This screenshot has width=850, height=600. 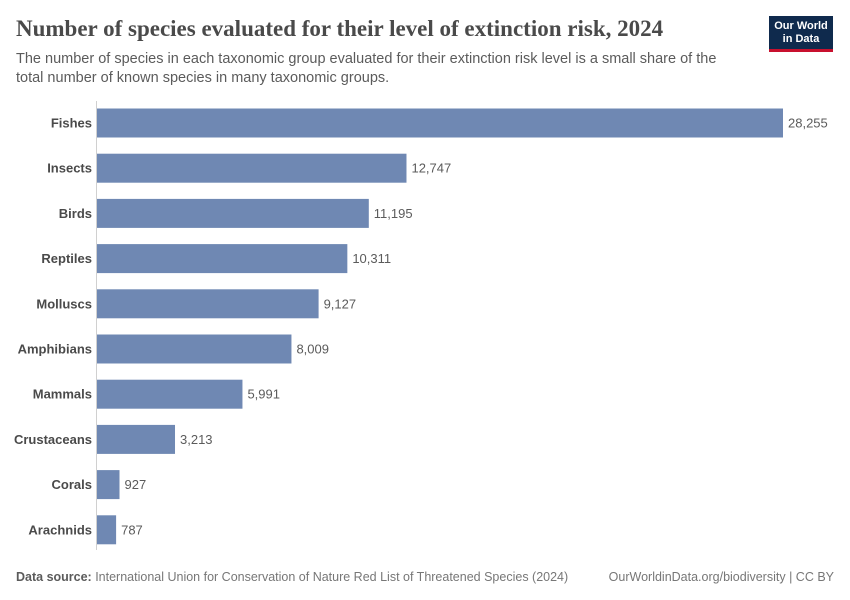 I want to click on category-label: Fishes, so click(x=71, y=123).